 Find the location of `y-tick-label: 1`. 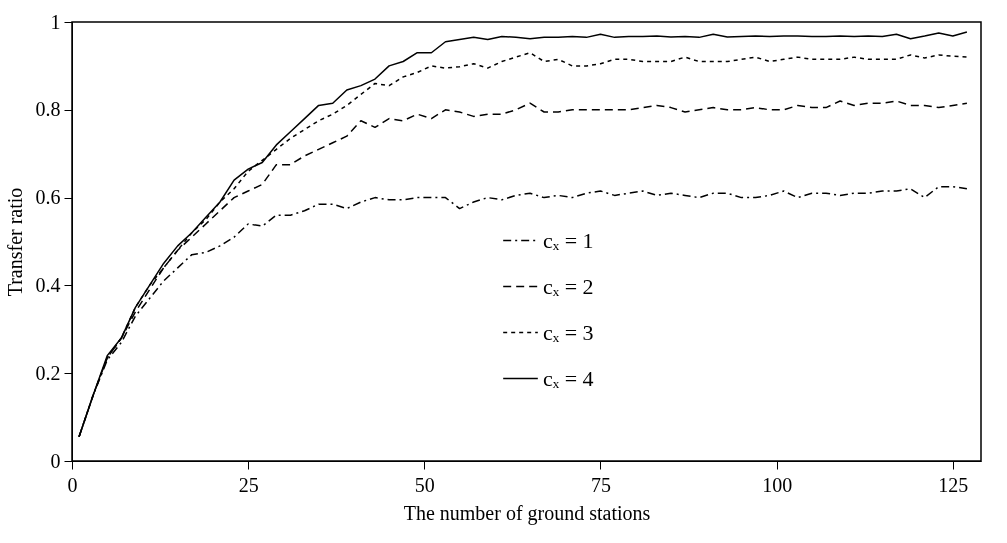

y-tick-label: 1 is located at coordinates (55, 21).